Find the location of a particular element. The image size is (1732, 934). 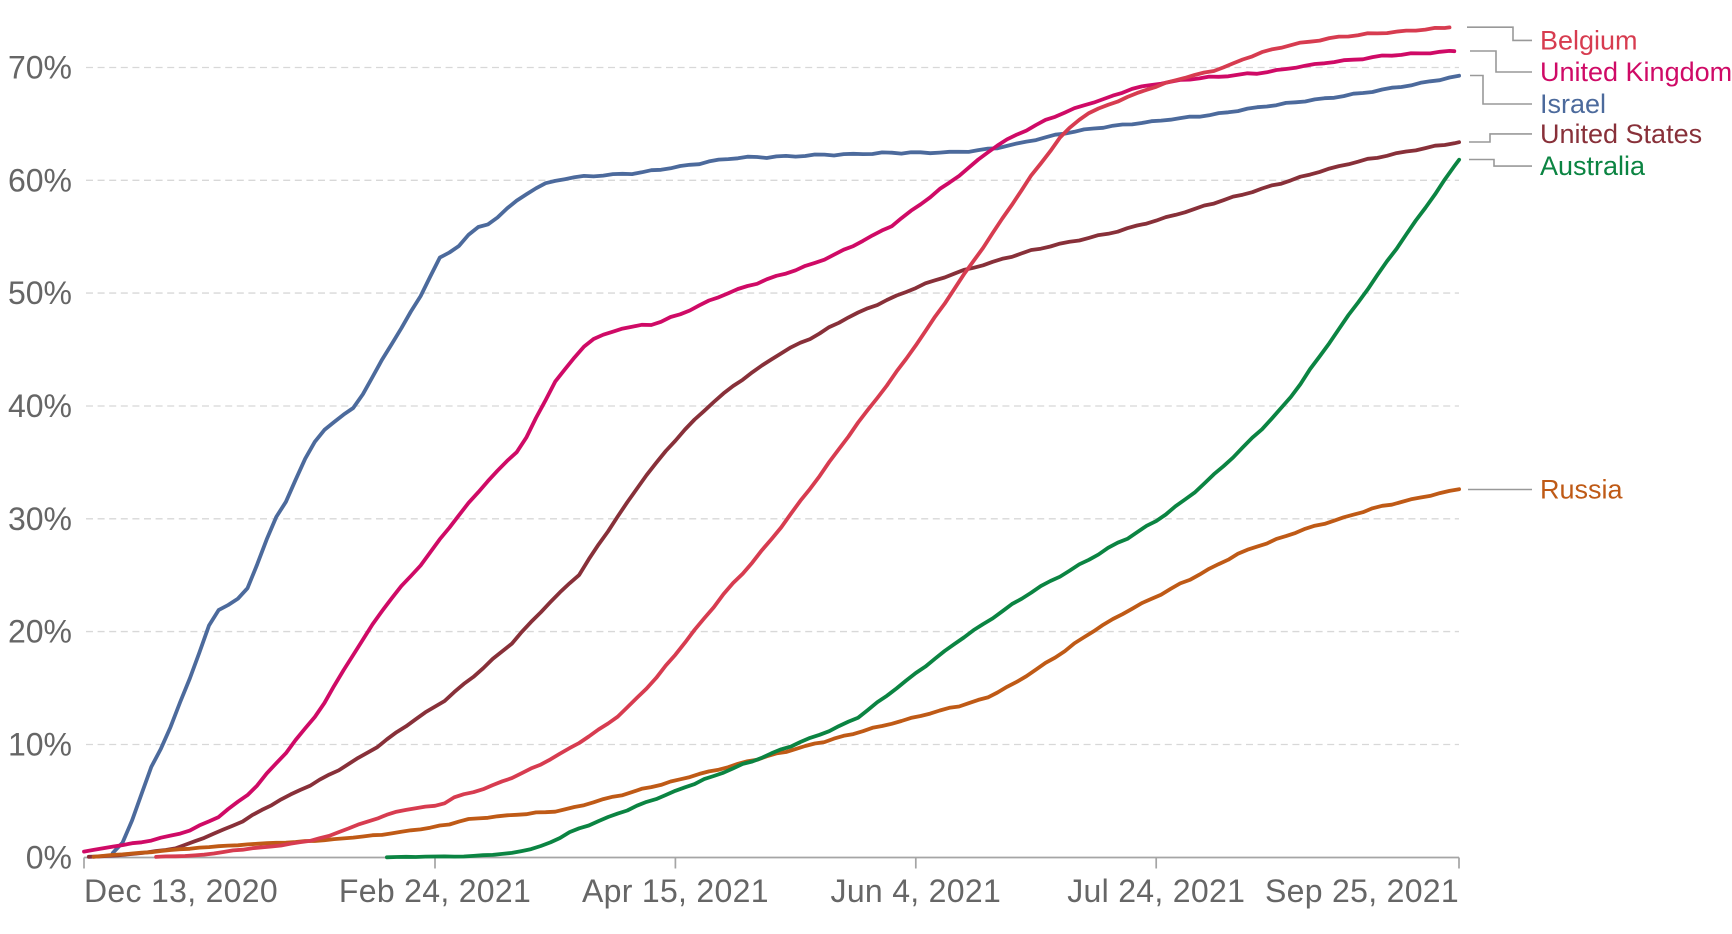

svg-text: 40% is located at coordinates (40, 406).